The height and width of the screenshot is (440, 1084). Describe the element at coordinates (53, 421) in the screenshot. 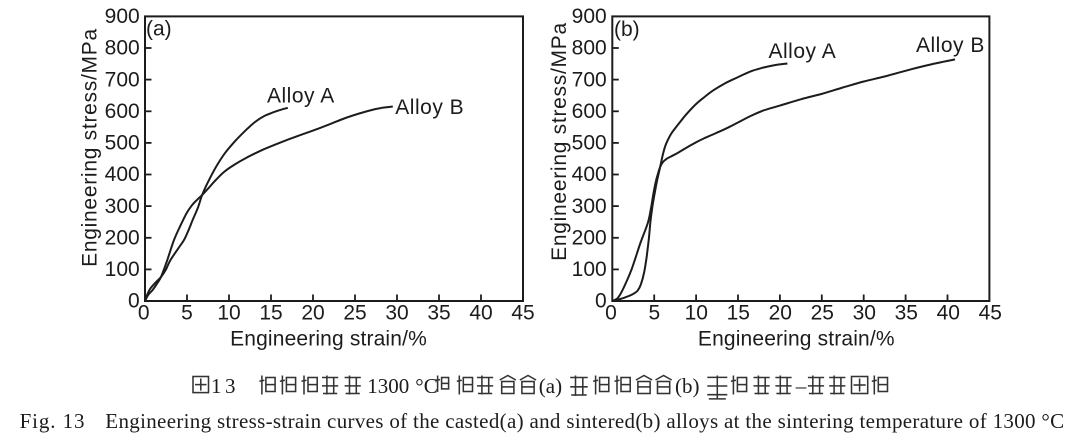

I see `svg-text: Fig. 13` at that location.